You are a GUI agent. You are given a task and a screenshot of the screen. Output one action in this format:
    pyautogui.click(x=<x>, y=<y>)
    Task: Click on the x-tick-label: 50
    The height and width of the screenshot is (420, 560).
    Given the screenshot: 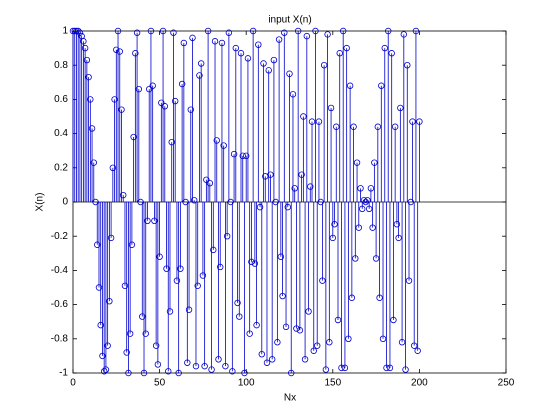 What is the action you would take?
    pyautogui.click(x=160, y=383)
    